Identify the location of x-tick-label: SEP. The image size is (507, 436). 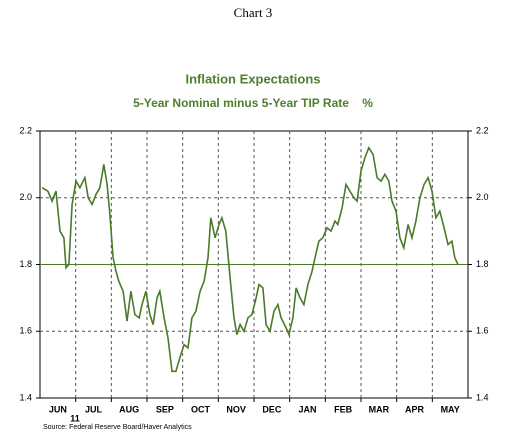
(165, 409).